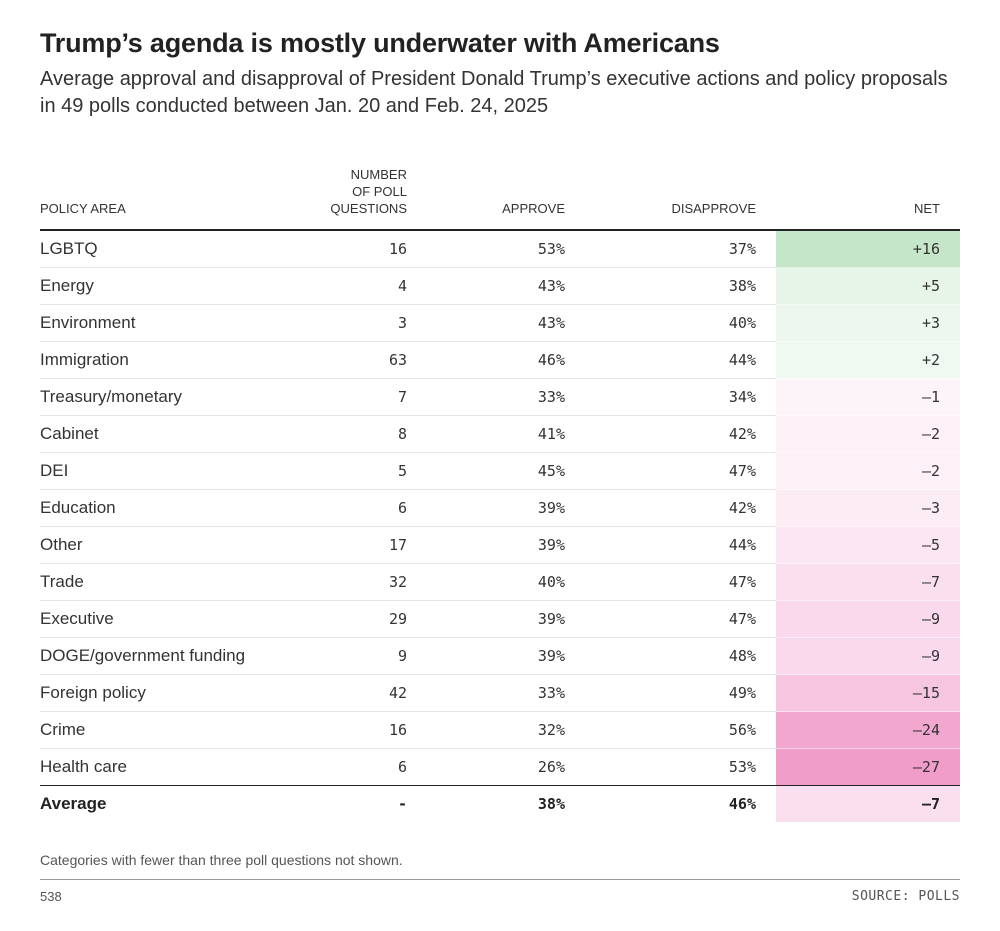 Image resolution: width=1000 pixels, height=931 pixels. What do you see at coordinates (486, 323) in the screenshot?
I see `approve-cell: 43%` at bounding box center [486, 323].